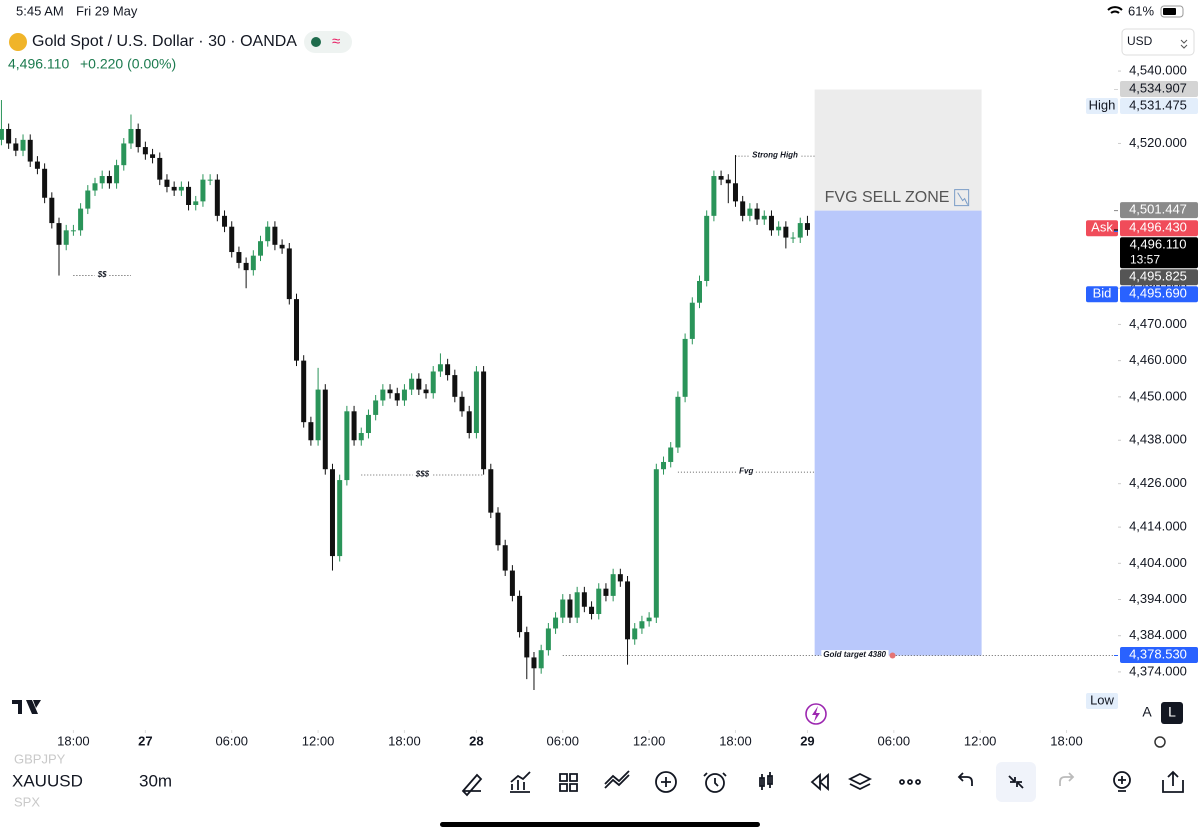  What do you see at coordinates (40, 10) in the screenshot?
I see `status-time: 5:45 AM` at bounding box center [40, 10].